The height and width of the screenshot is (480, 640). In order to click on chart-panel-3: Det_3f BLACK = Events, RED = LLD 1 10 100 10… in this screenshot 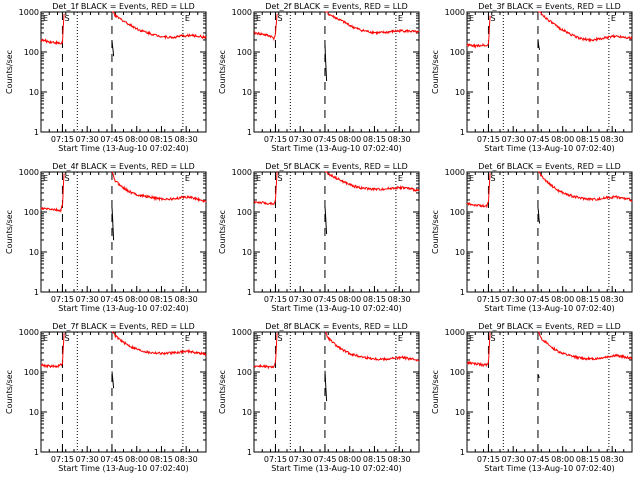, I will do `click(532, 77)`.